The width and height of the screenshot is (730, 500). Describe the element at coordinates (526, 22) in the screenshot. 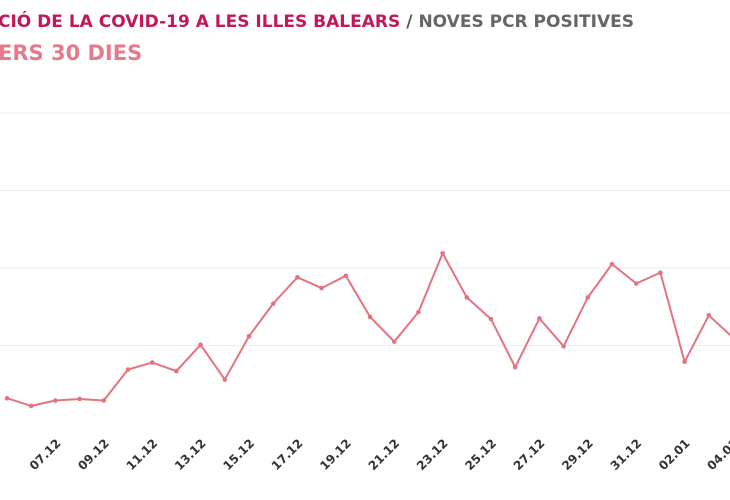

I see `chart-title-sub: NOVES PCR POSITIVES` at that location.